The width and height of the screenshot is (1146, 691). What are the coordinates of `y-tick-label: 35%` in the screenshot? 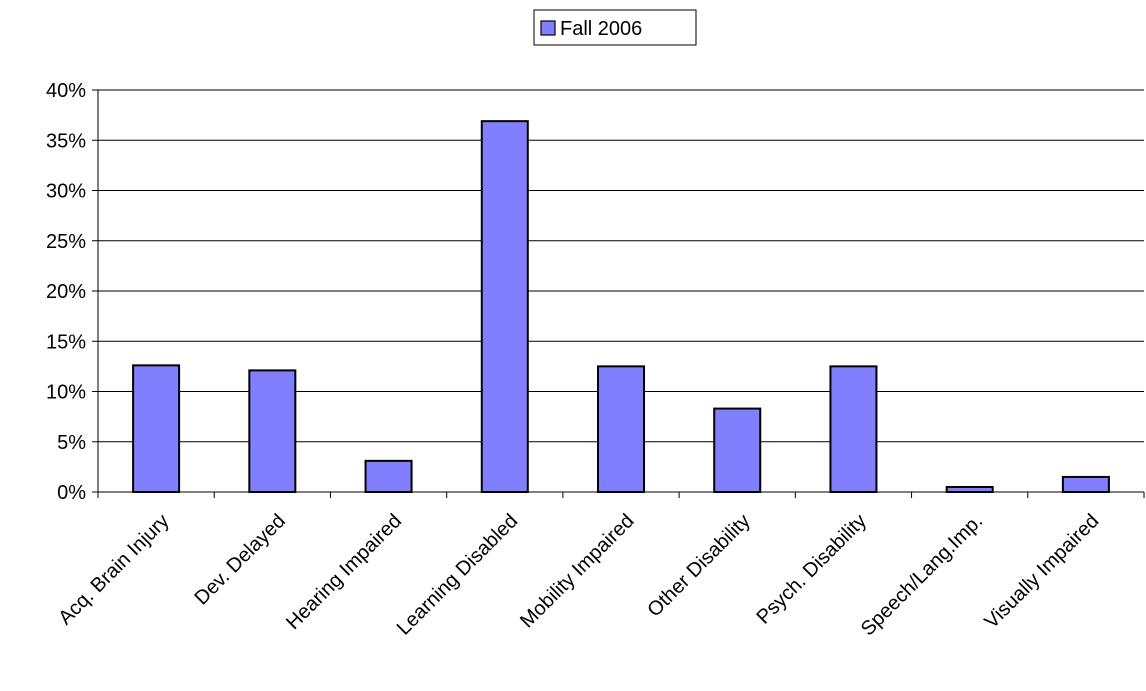 It's located at (66, 141).